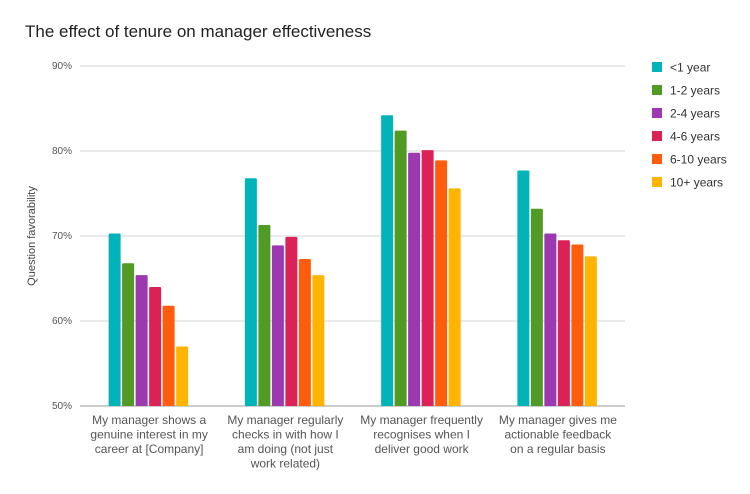  I want to click on legend-label: <1 year, so click(690, 68).